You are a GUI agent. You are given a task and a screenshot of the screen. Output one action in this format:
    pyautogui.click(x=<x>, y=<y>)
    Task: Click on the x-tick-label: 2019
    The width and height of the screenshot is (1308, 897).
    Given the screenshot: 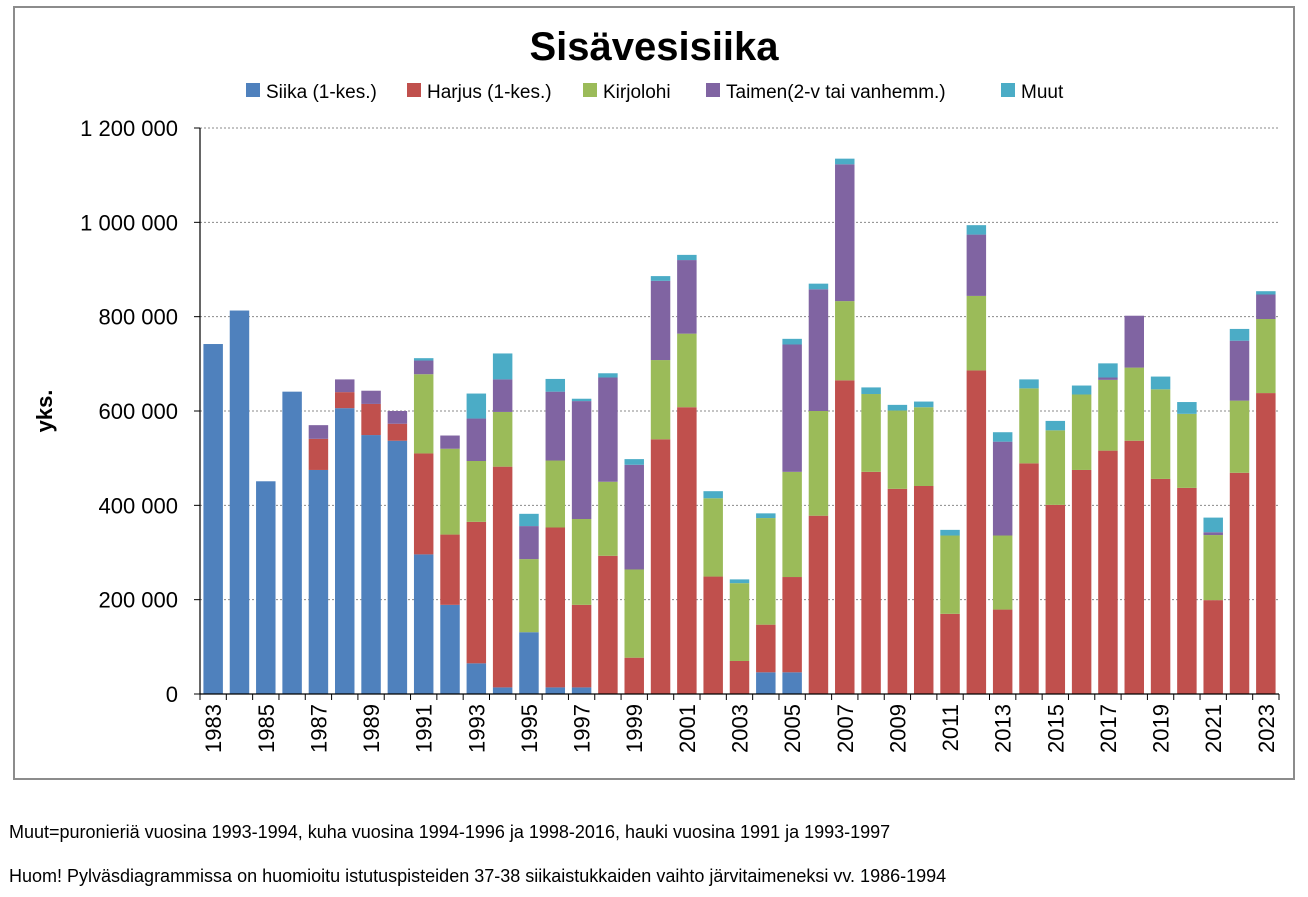 What is the action you would take?
    pyautogui.click(x=1161, y=728)
    